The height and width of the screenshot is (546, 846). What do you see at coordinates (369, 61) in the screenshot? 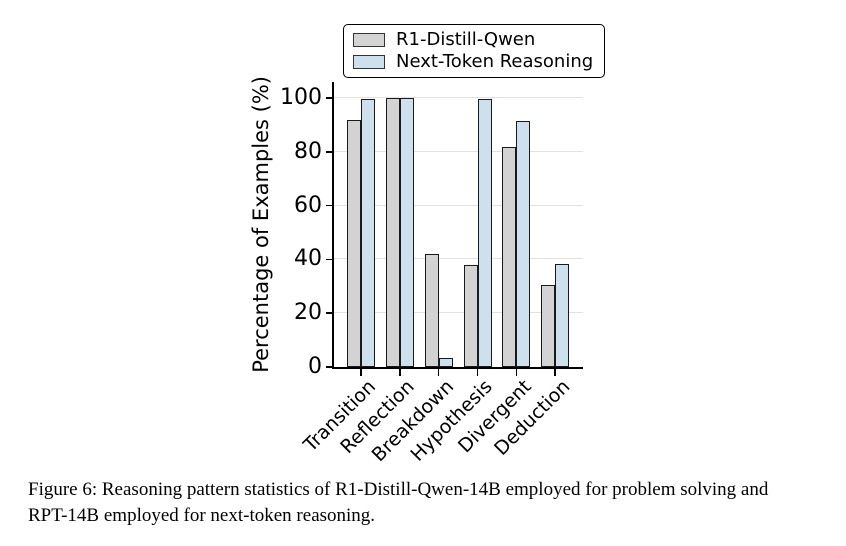
I see `legend-swatch-next-token-reasoning` at bounding box center [369, 61].